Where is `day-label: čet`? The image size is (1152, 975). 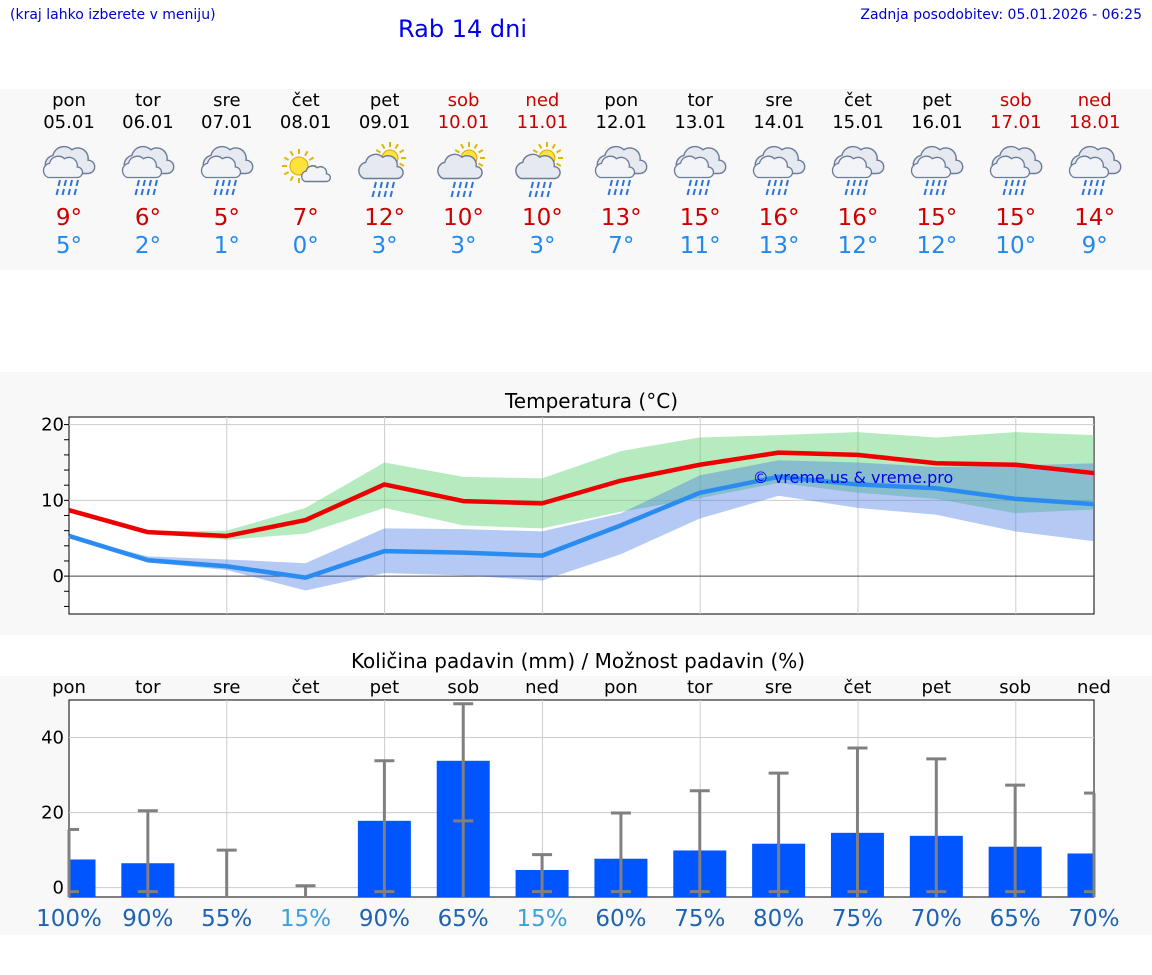 day-label: čet is located at coordinates (306, 687).